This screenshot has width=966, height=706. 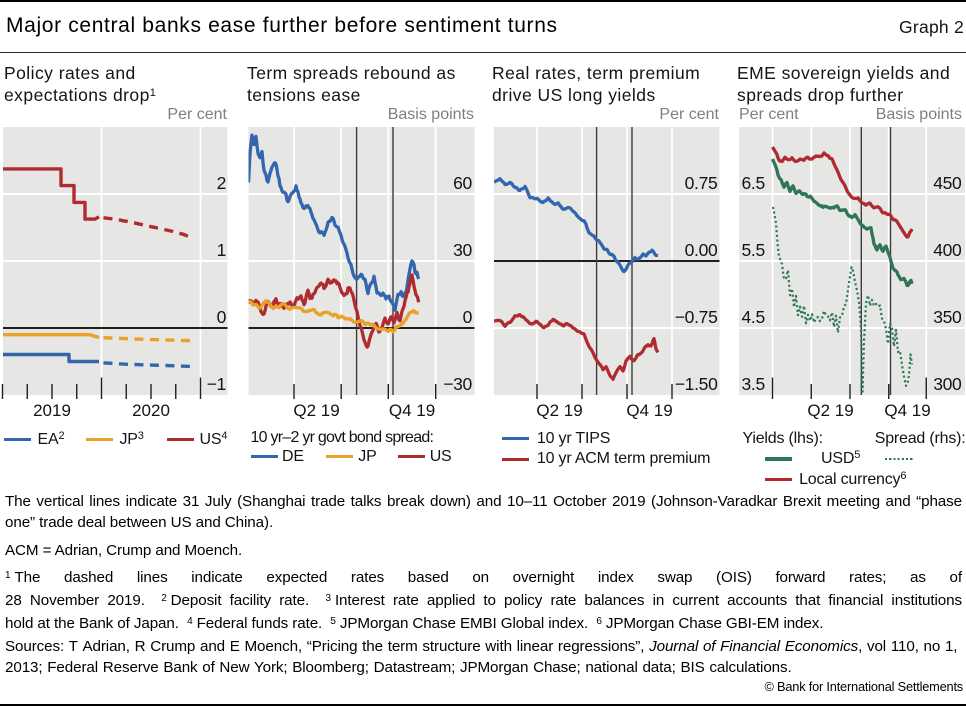 What do you see at coordinates (696, 384) in the screenshot?
I see `svg-text: −1.50` at bounding box center [696, 384].